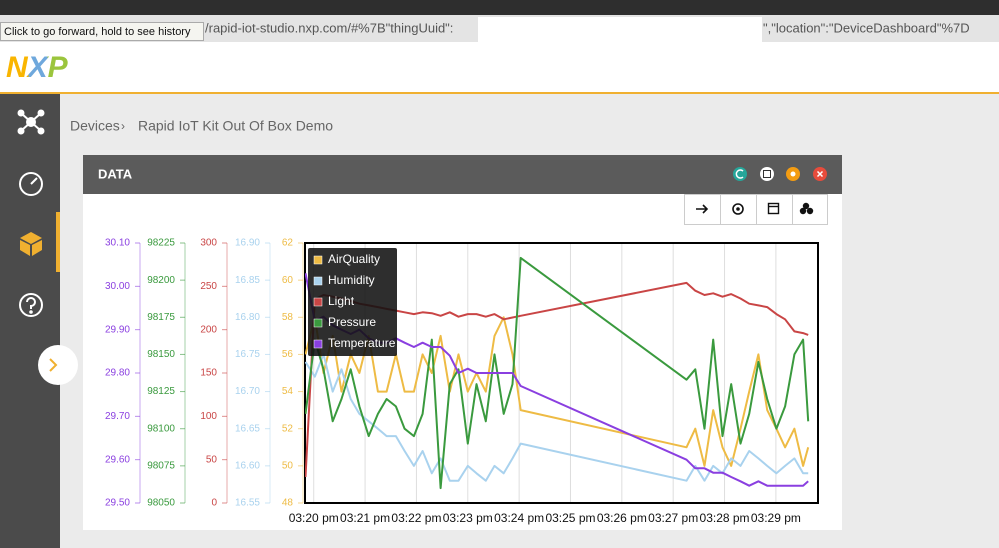 This screenshot has width=999, height=548. I want to click on y-tick-label: 16.55, so click(247, 503).